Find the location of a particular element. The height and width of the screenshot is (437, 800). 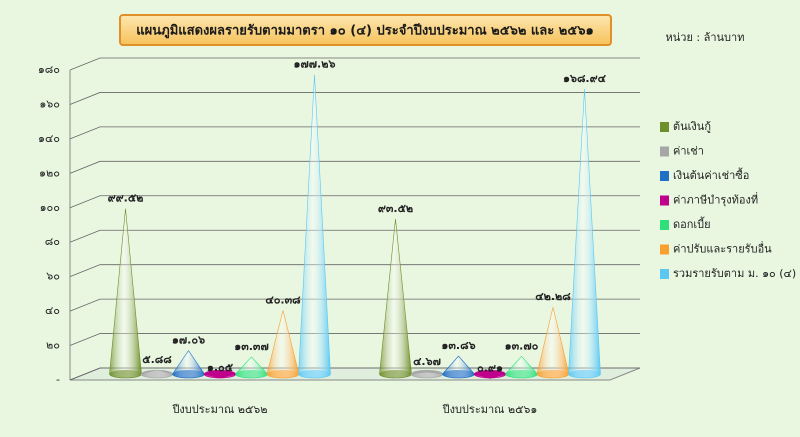

legend-label: ค่าภาษีบำรุงท้องที่ is located at coordinates (715, 199).